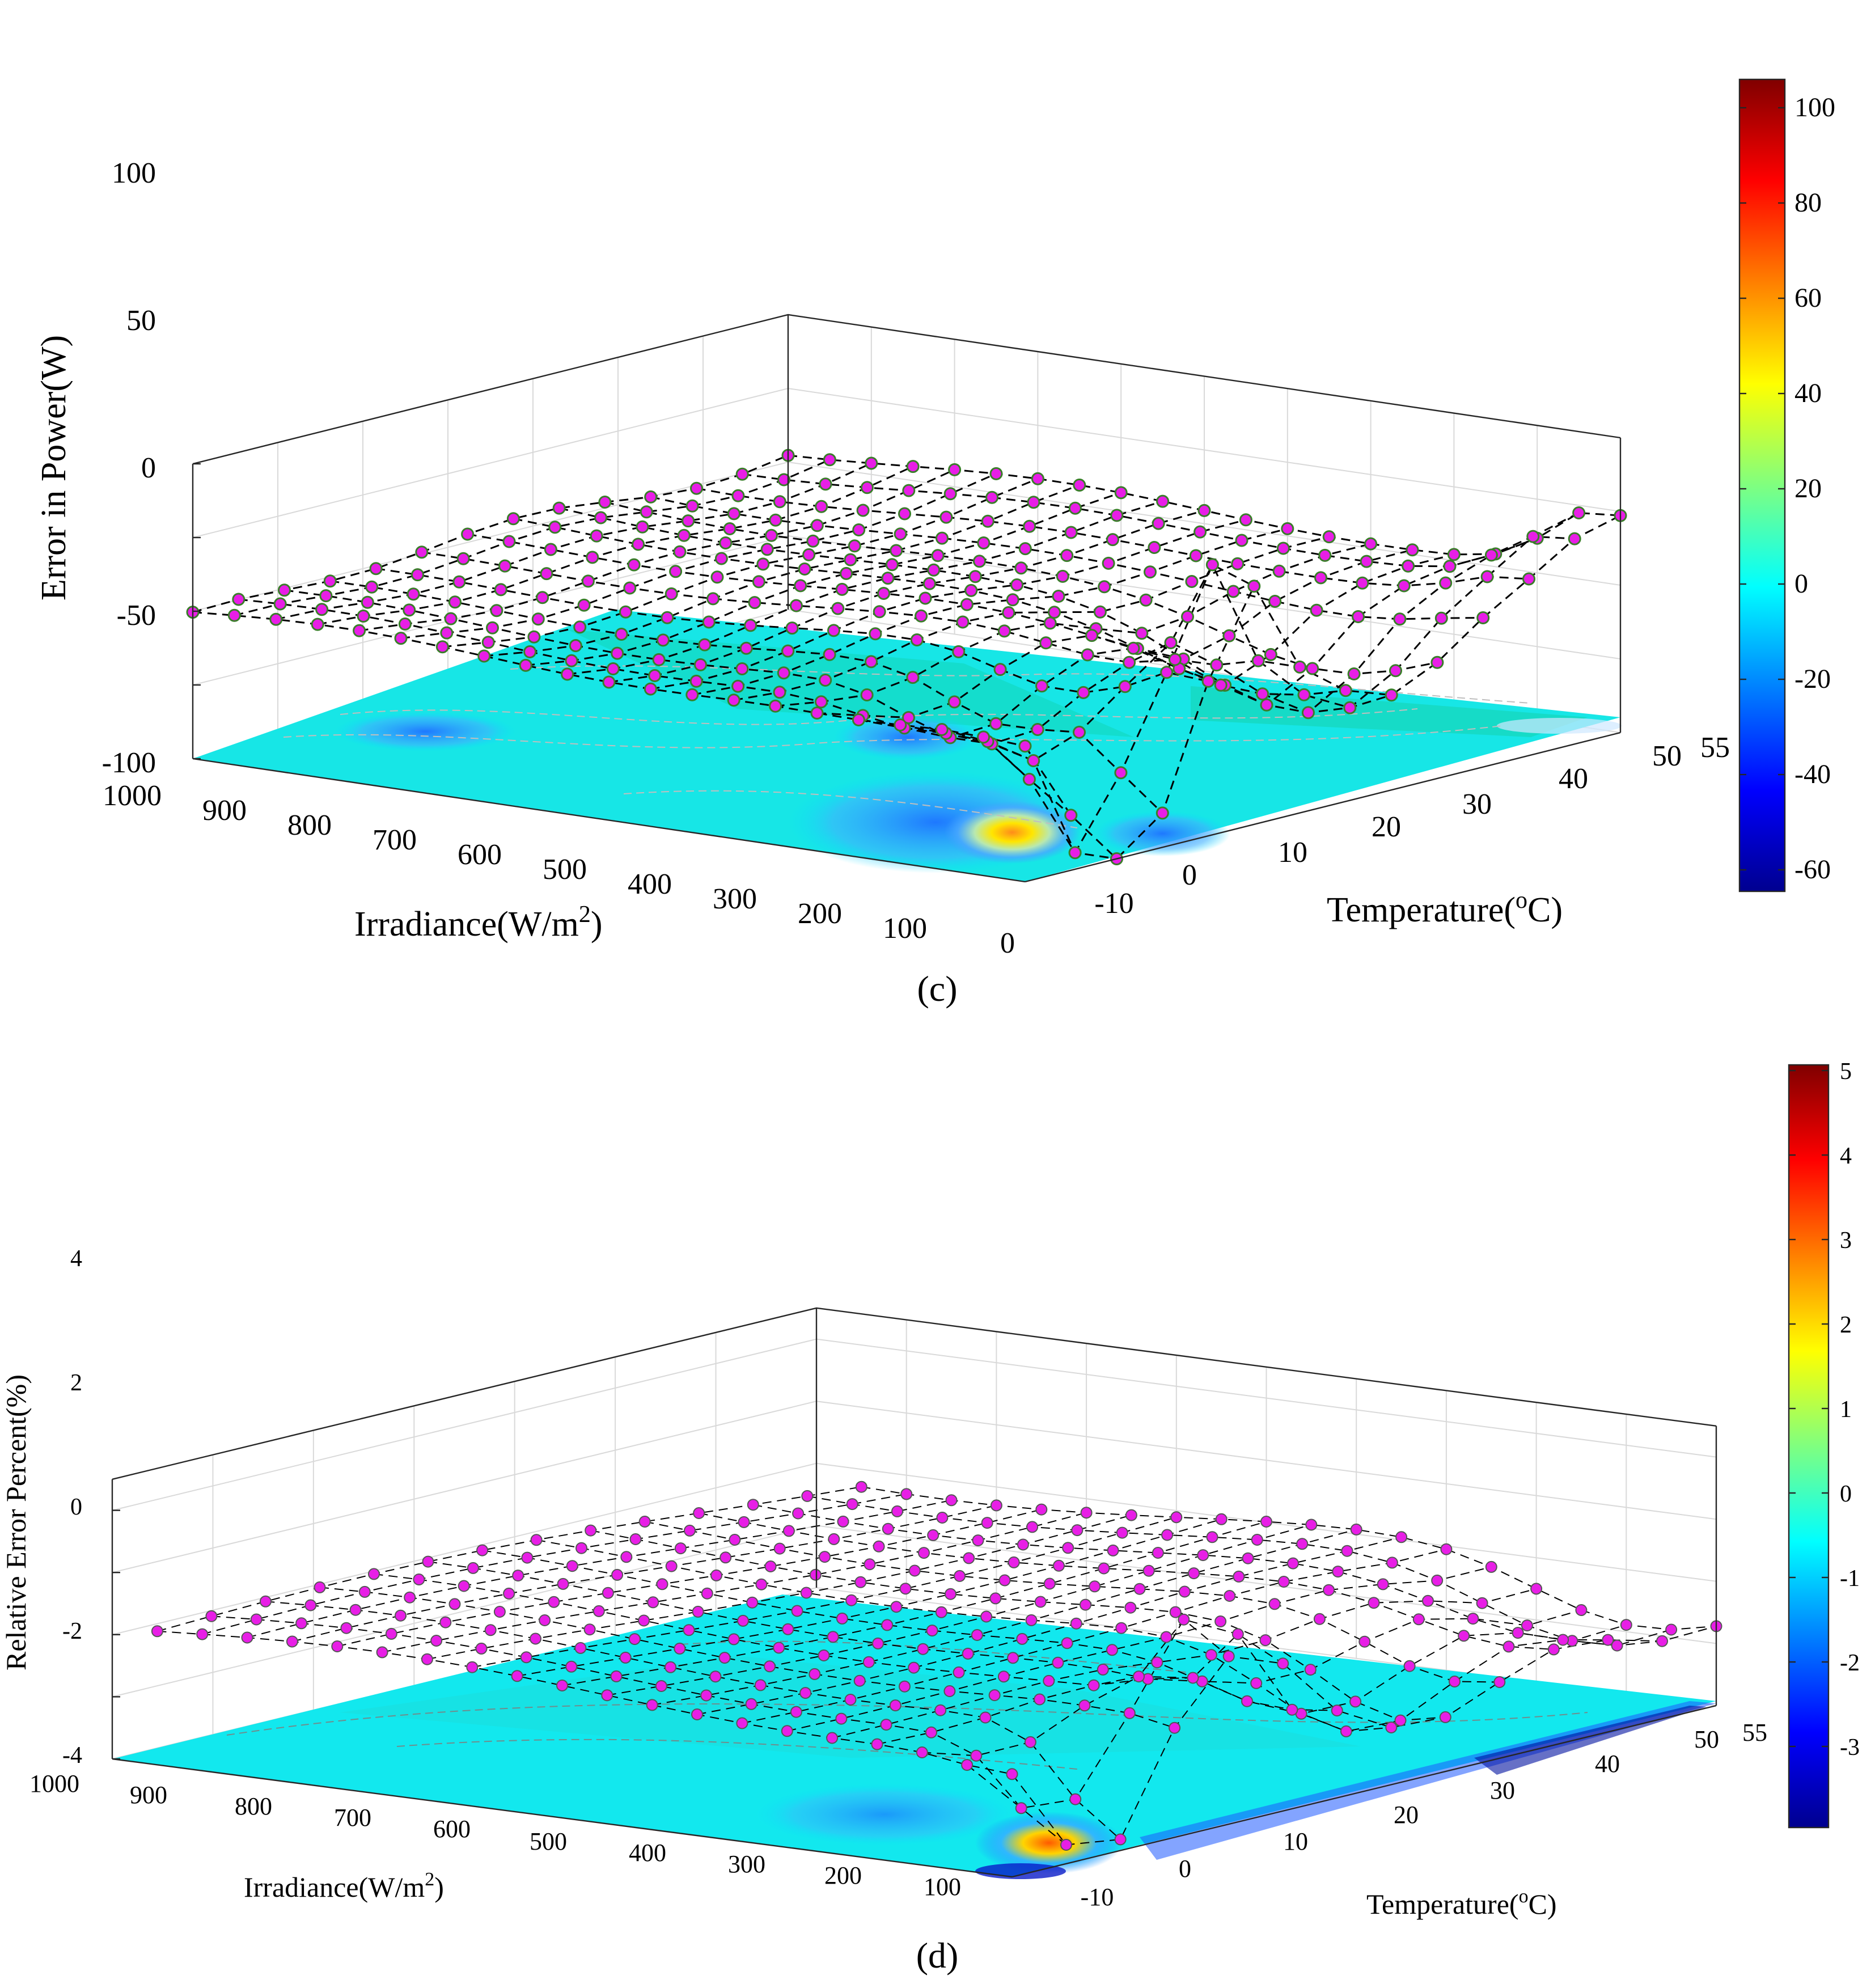 This screenshot has width=1875, height=1988. I want to click on colorbar-tick: -60, so click(1813, 870).